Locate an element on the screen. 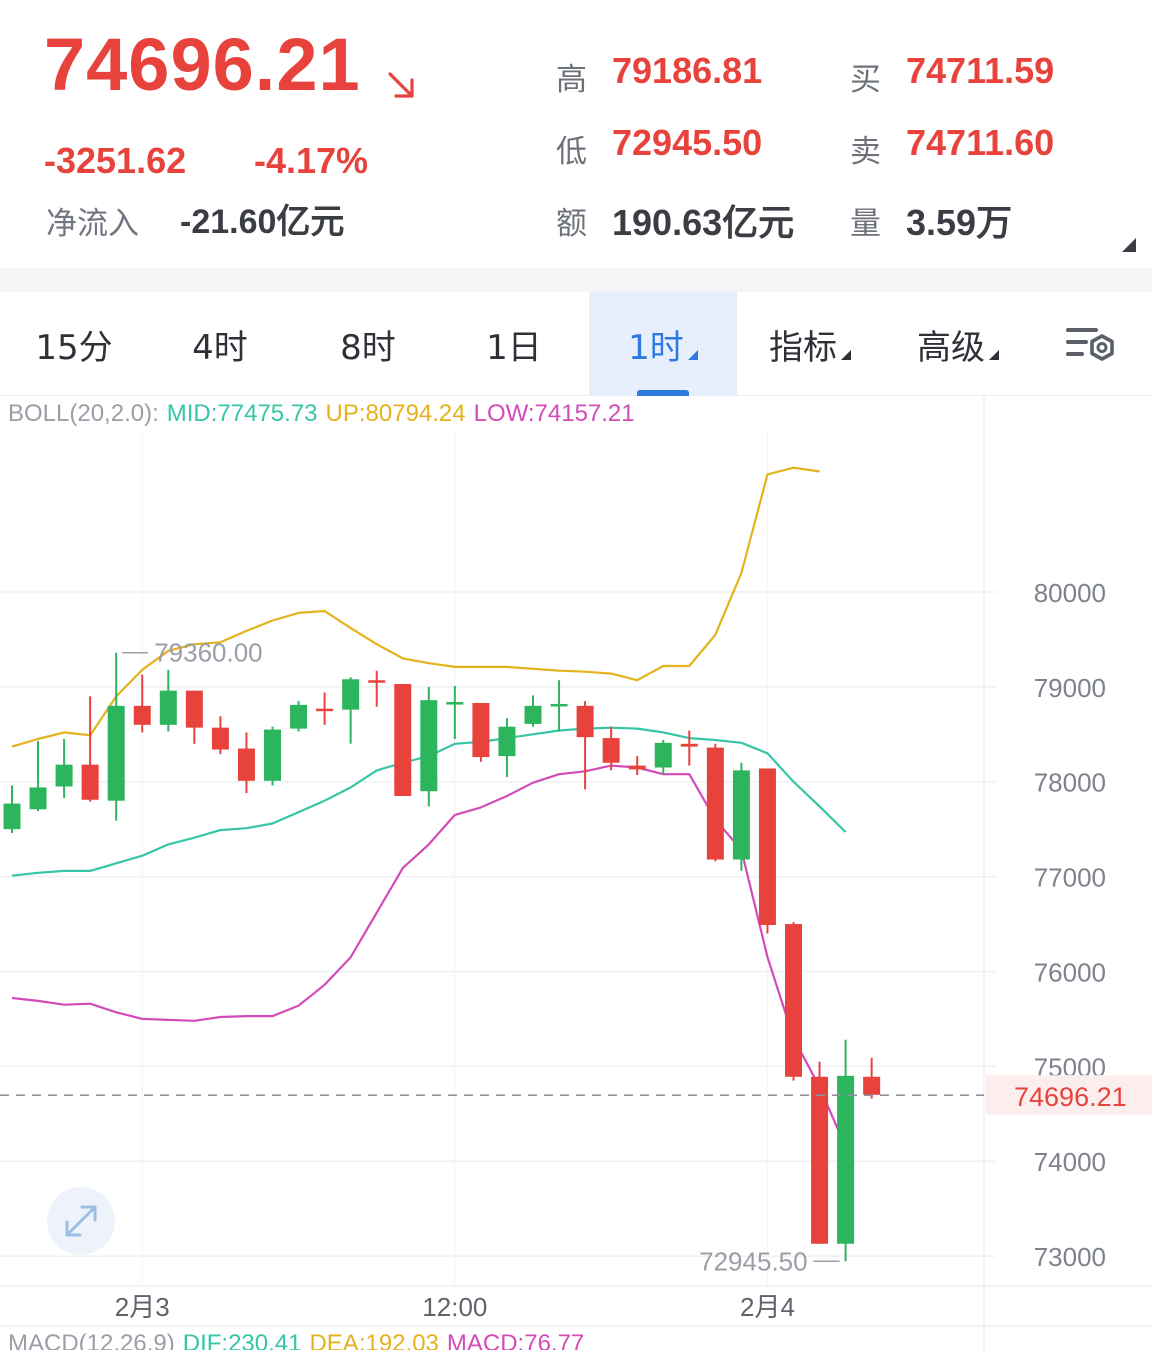  tab-3: 1日 is located at coordinates (514, 344).